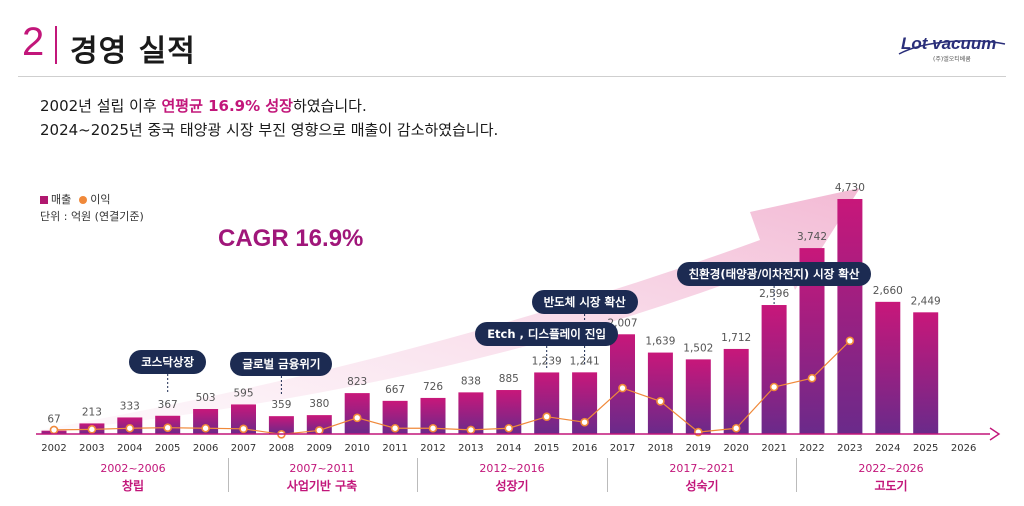  Describe the element at coordinates (660, 448) in the screenshot. I see `x-tick-label: 2018` at that location.